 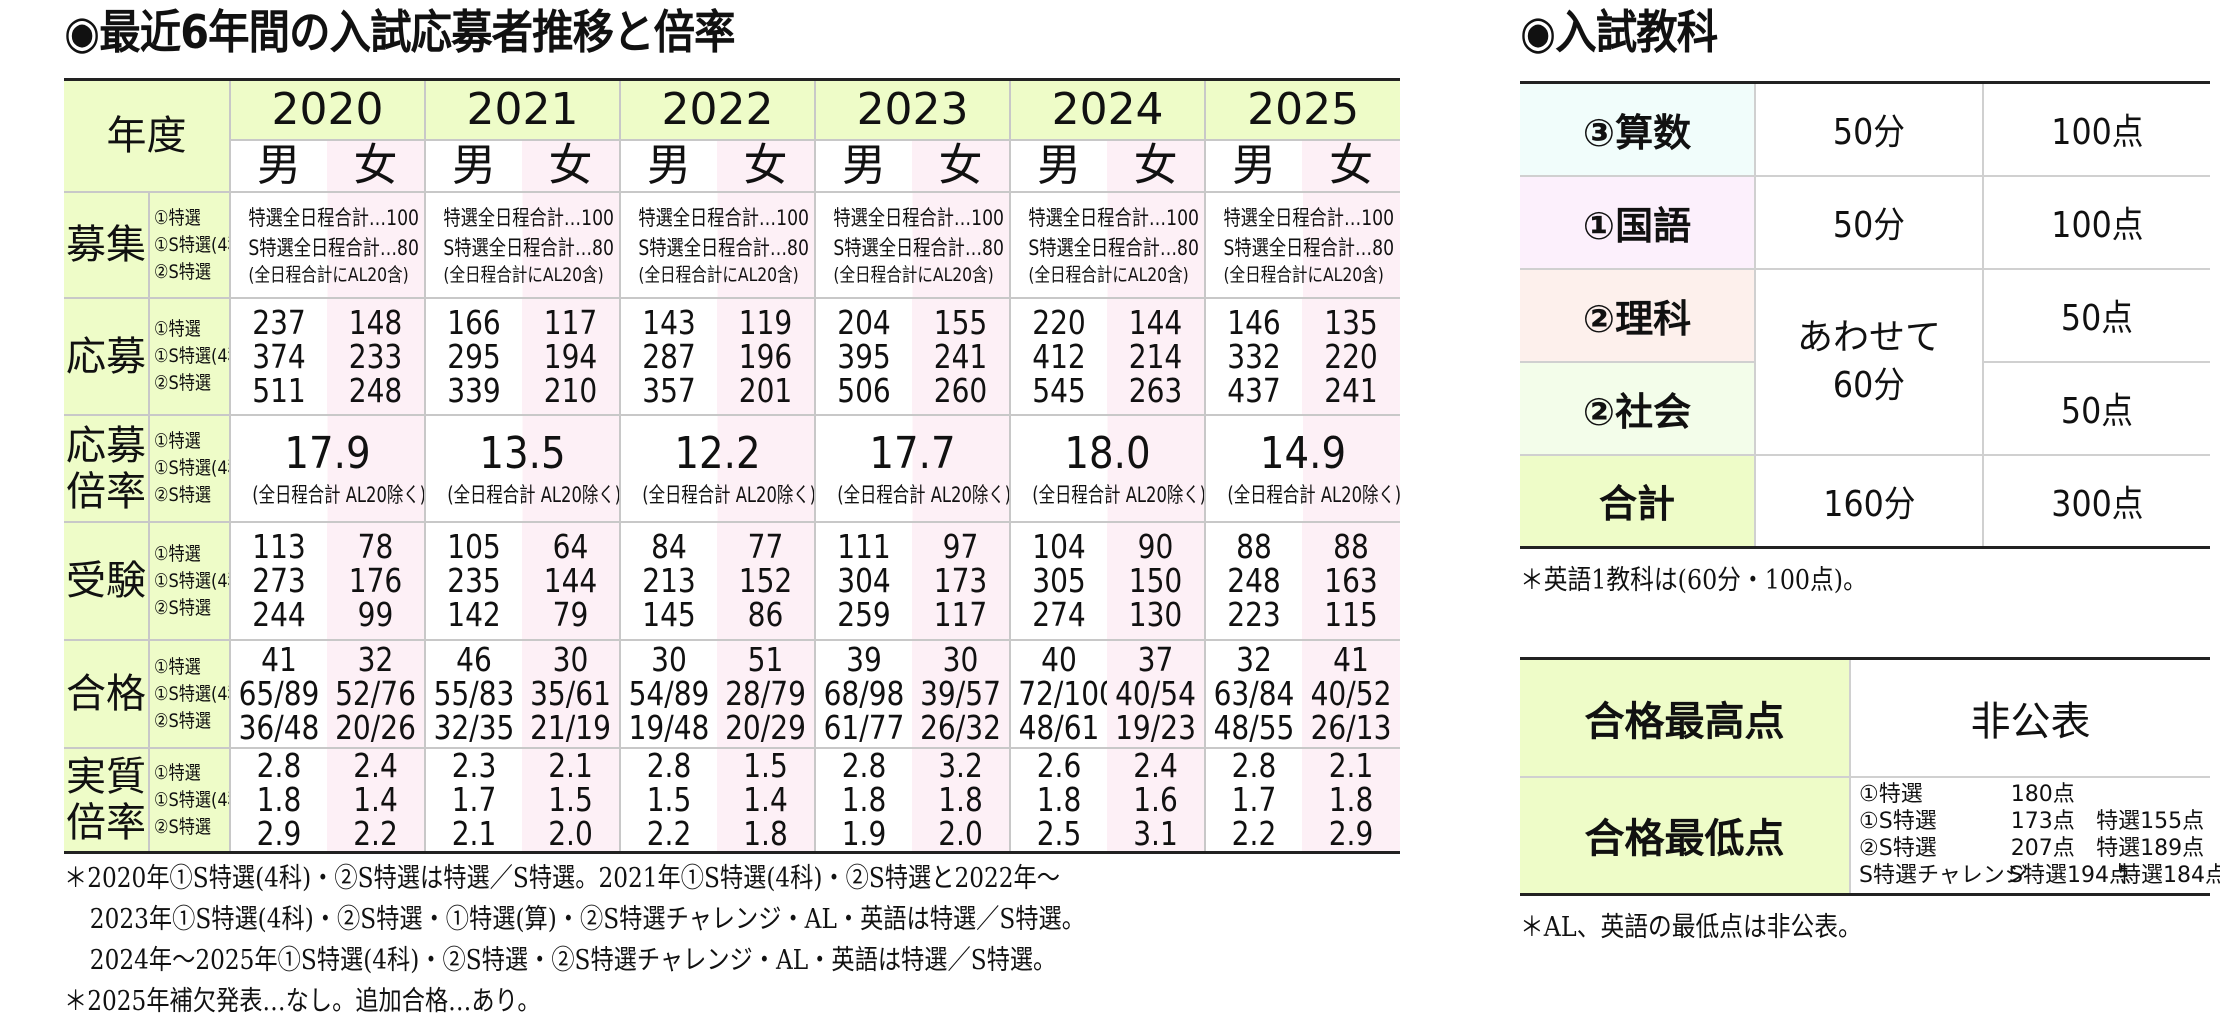 What do you see at coordinates (2032, 822) in the screenshot?
I see `min-score-item: ①S特選 173点 特選155点` at bounding box center [2032, 822].